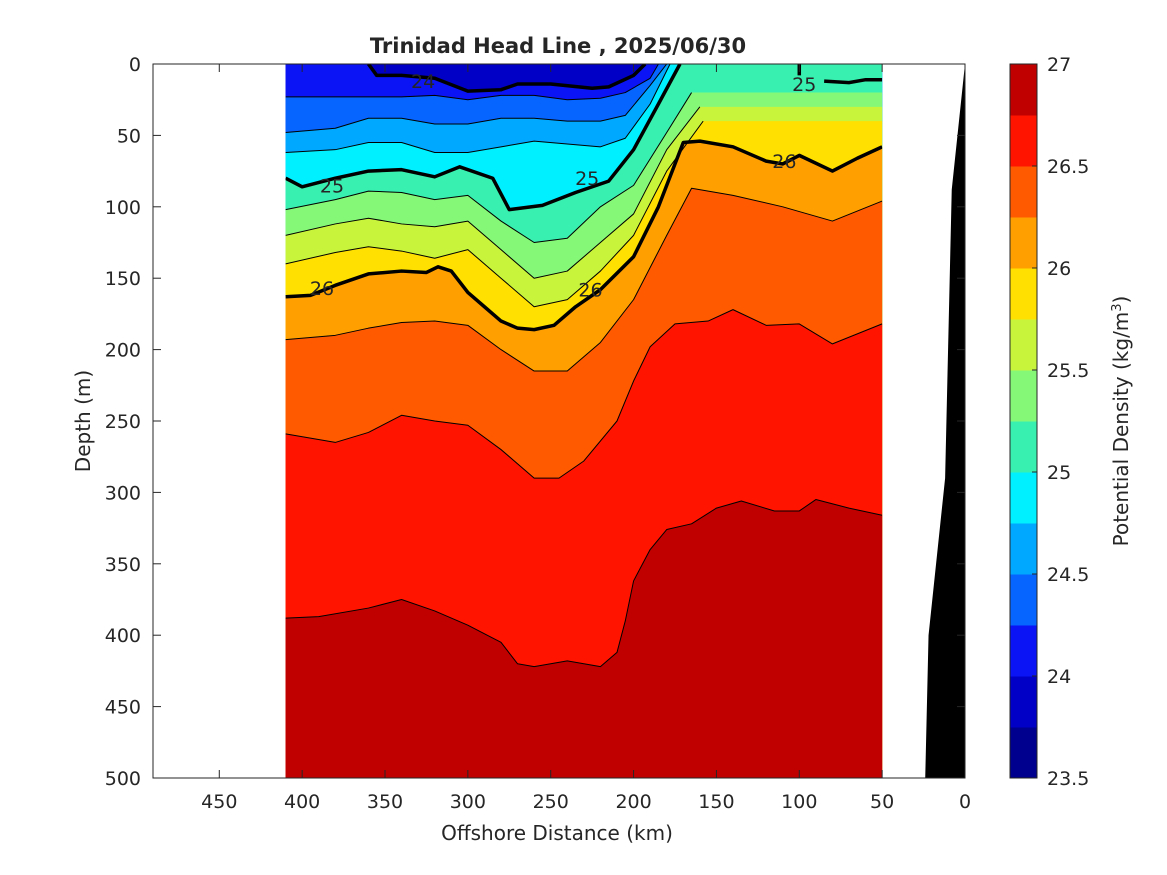 The height and width of the screenshot is (875, 1167). I want to click on colorbar-tick-label: 24, so click(1059, 677).